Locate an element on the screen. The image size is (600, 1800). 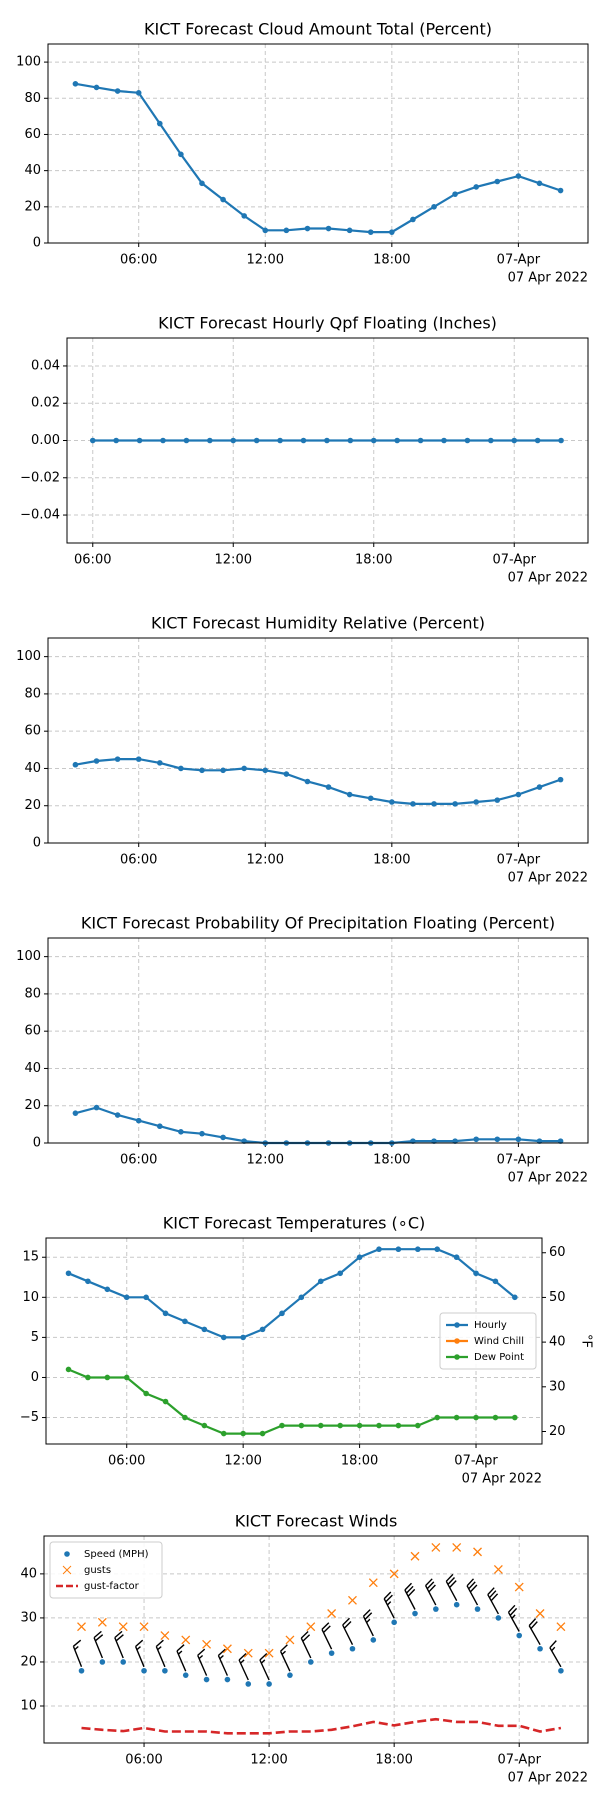
axis-offset-label: 07 Apr 2022 is located at coordinates (548, 1178).